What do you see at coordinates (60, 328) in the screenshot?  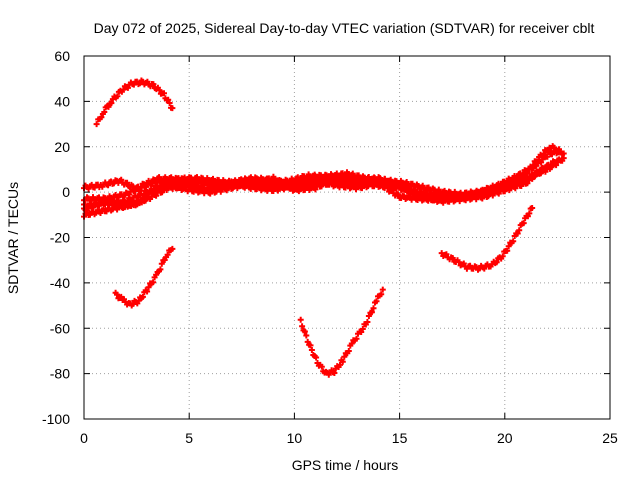 I see `y-tick-label: -60` at bounding box center [60, 328].